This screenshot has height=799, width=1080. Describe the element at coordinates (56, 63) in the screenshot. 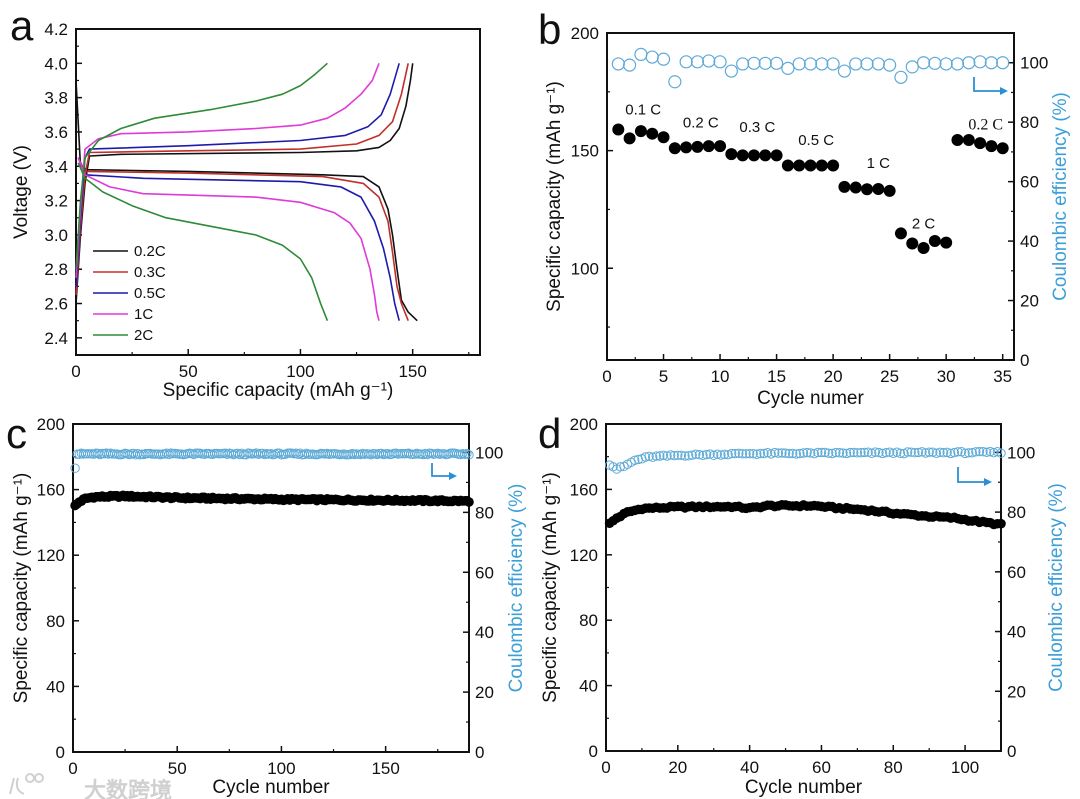

I see `y-tick-label: 4.0` at that location.